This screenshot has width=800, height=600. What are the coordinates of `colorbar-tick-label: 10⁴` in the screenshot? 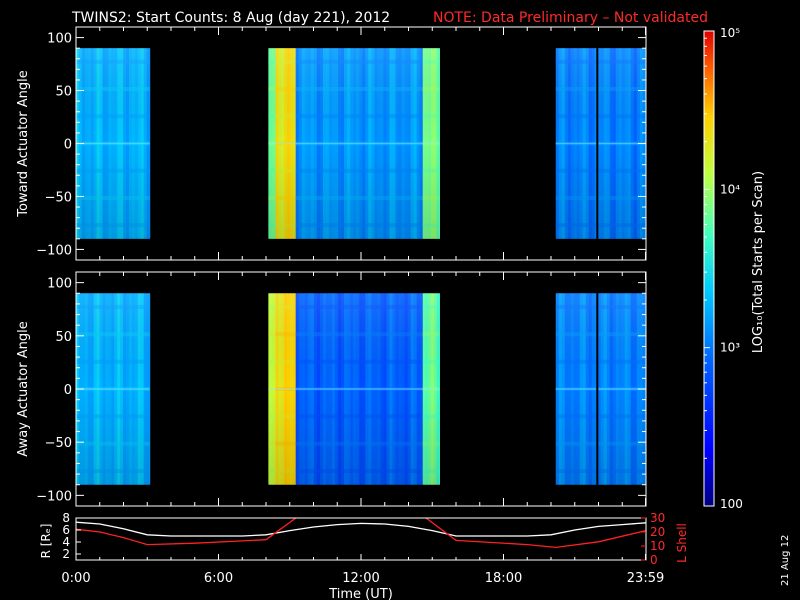 It's located at (730, 189).